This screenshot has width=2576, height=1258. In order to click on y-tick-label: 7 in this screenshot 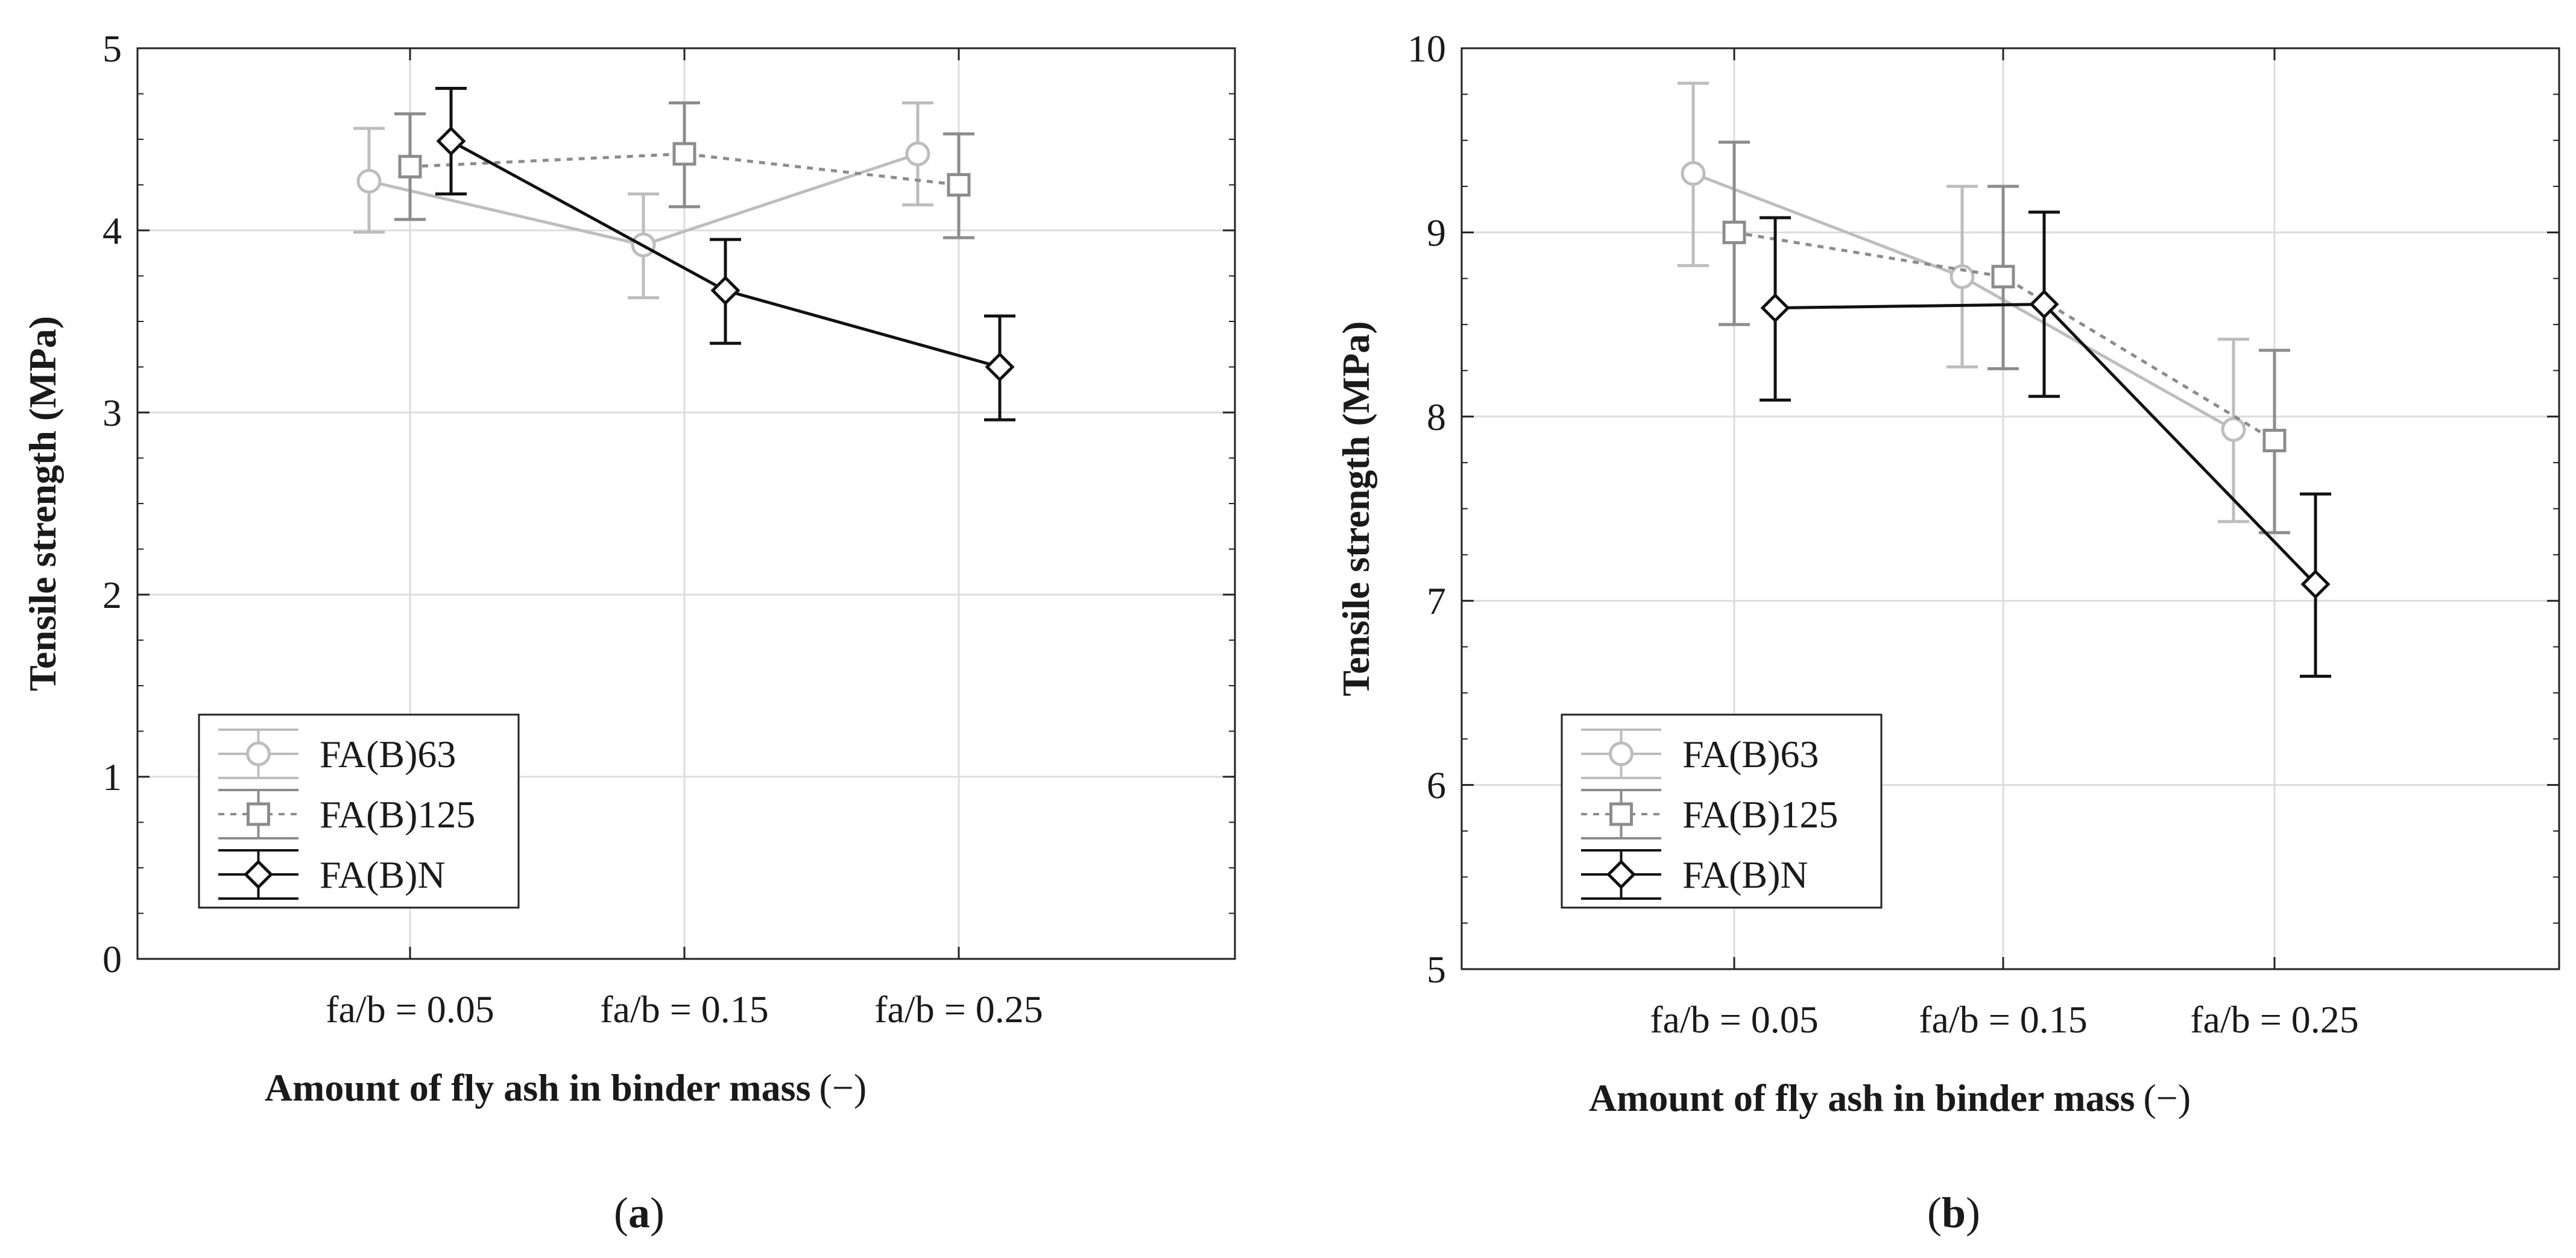, I will do `click(1436, 601)`.